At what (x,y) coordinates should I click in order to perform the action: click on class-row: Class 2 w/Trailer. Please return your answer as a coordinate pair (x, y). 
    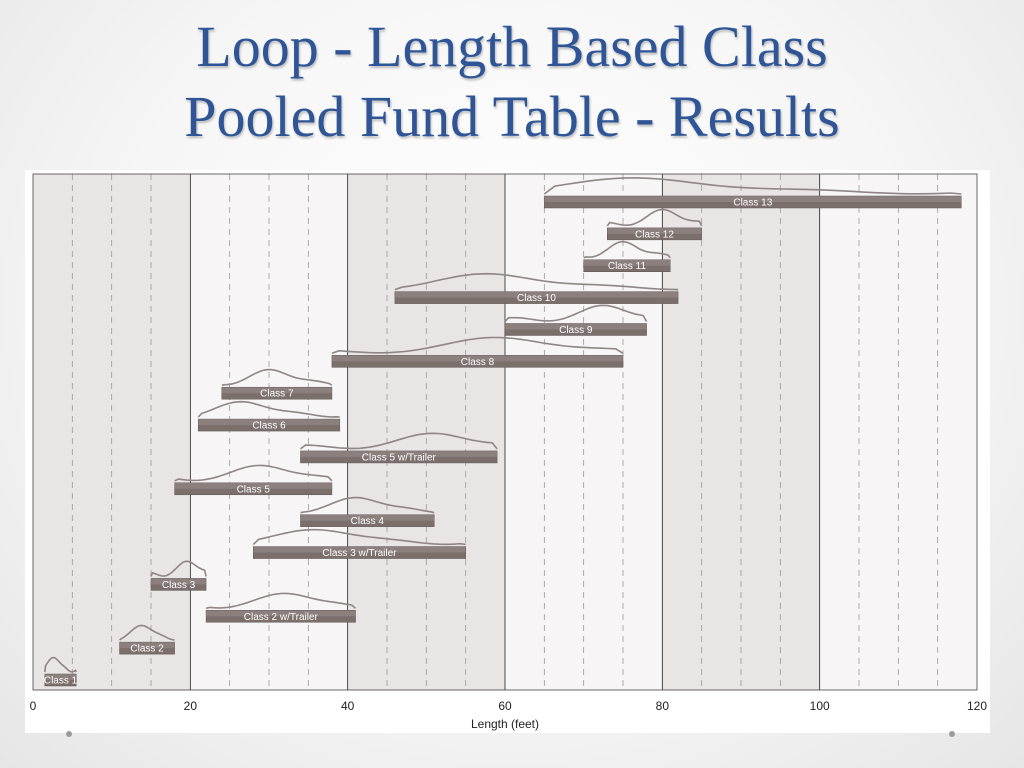
    Looking at the image, I should click on (281, 607).